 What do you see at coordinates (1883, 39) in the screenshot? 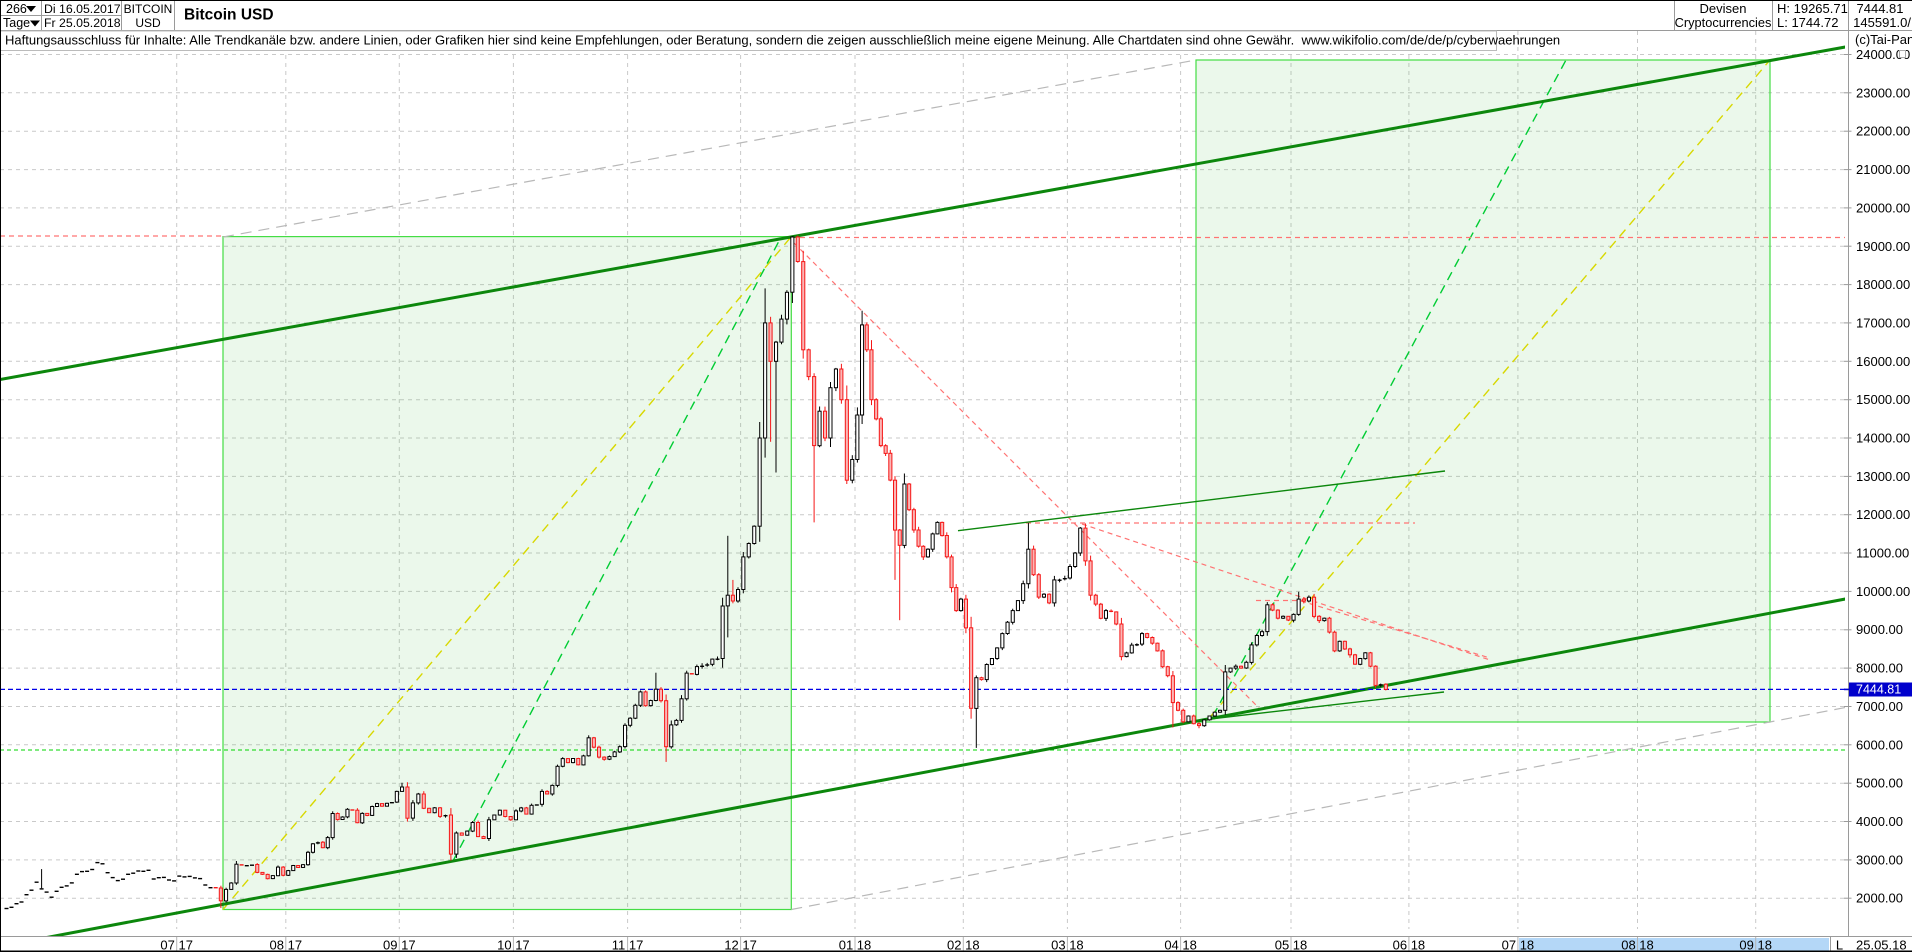
I see `svg-text: (c)Tai-Pan` at bounding box center [1883, 39].